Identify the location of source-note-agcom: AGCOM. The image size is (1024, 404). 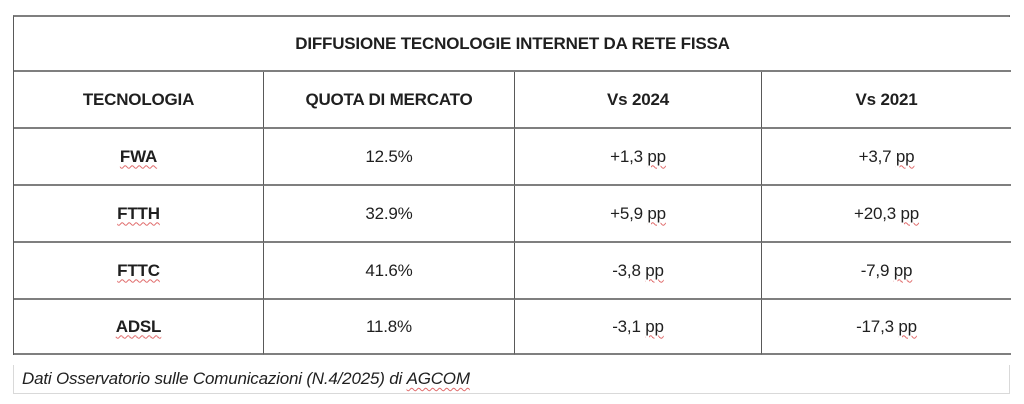
(438, 378).